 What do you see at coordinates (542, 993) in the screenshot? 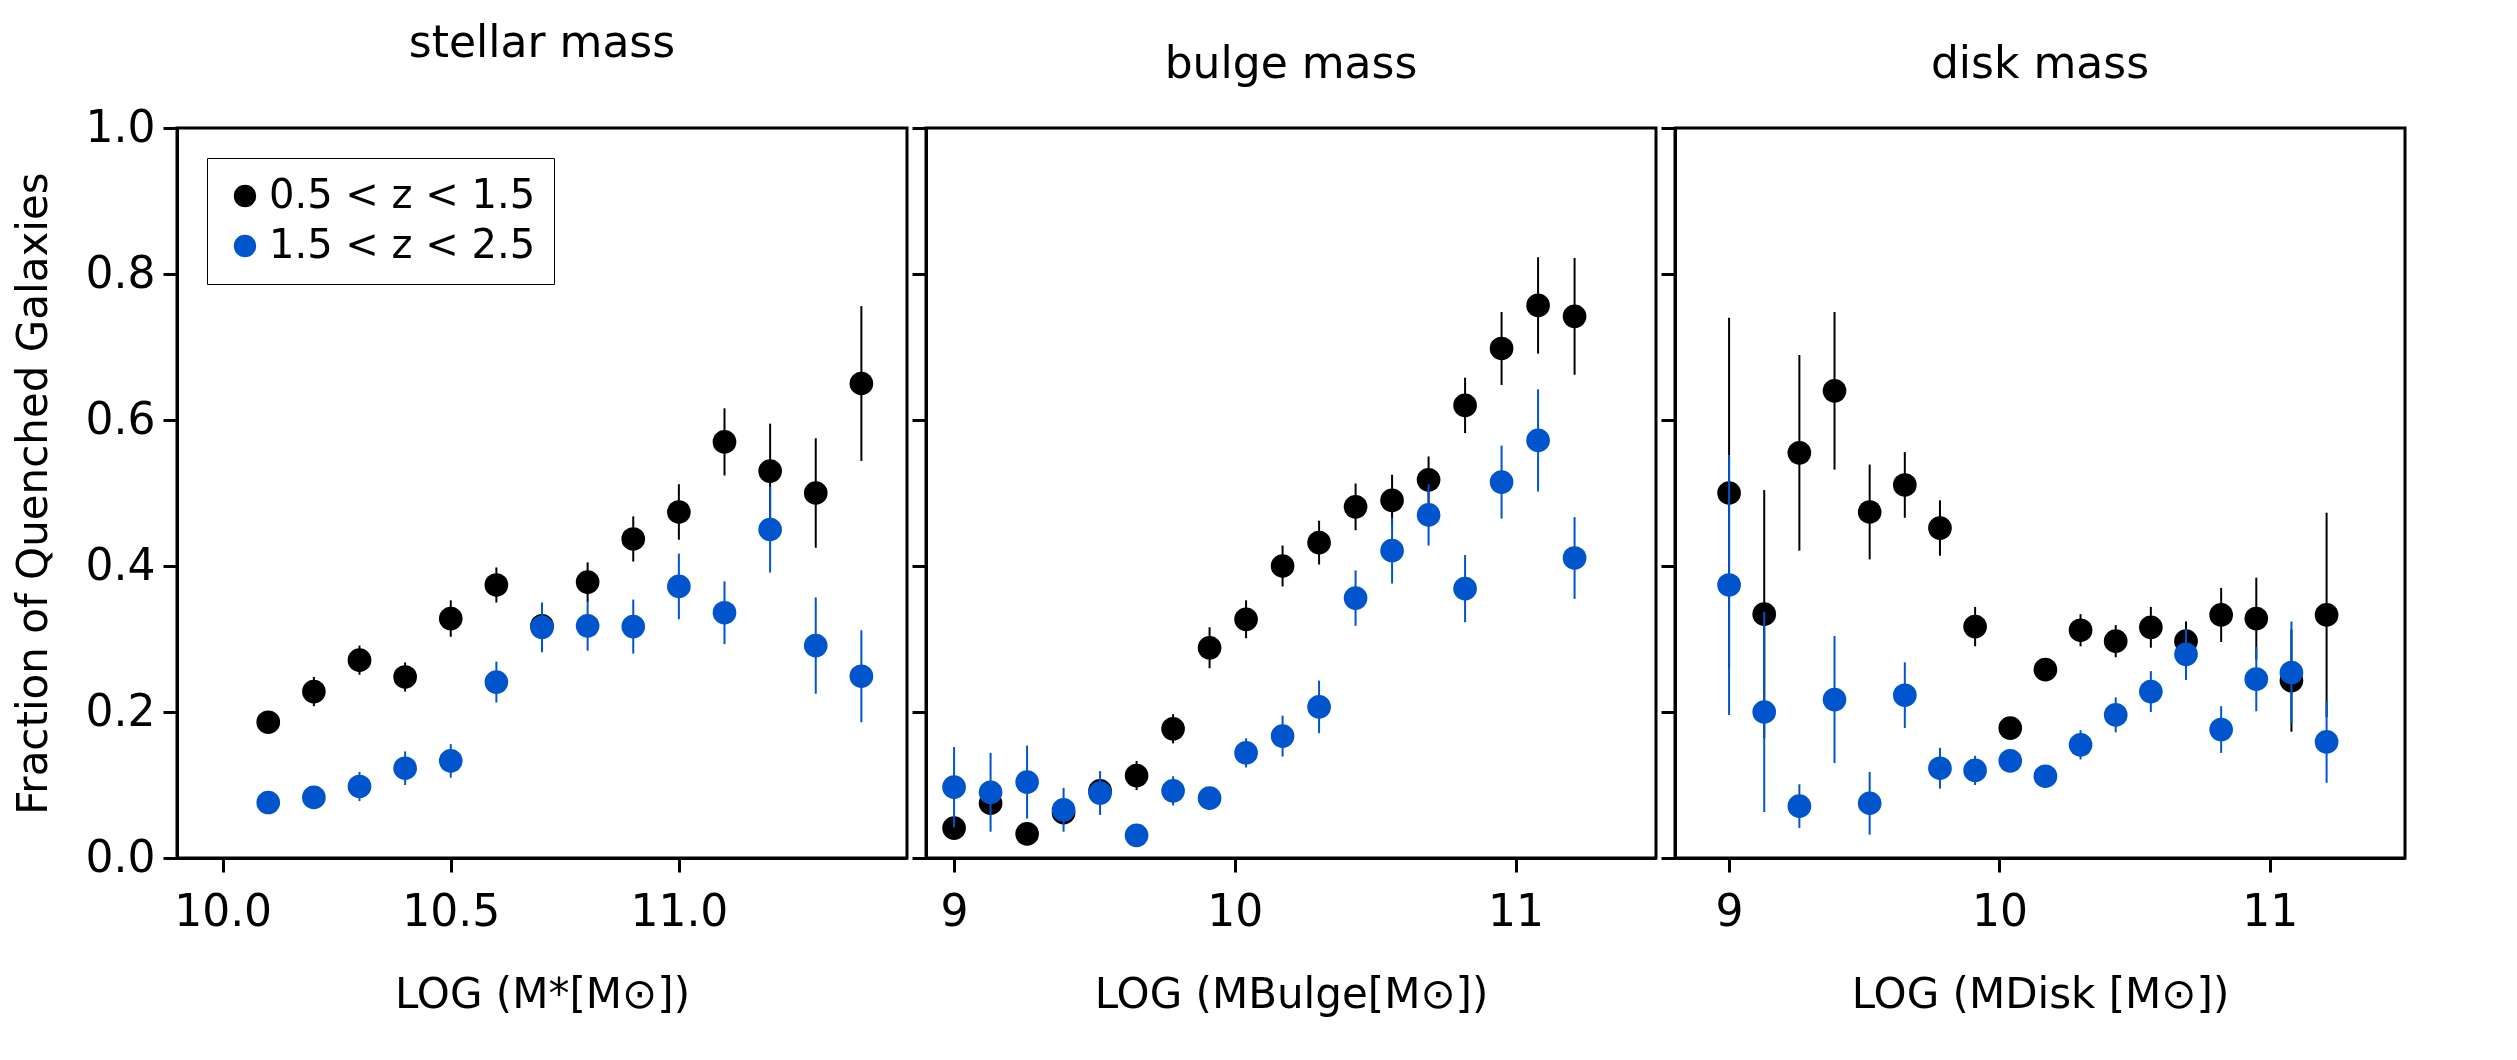
I see `x-axis-title: LOG (M*[M⊙])` at bounding box center [542, 993].